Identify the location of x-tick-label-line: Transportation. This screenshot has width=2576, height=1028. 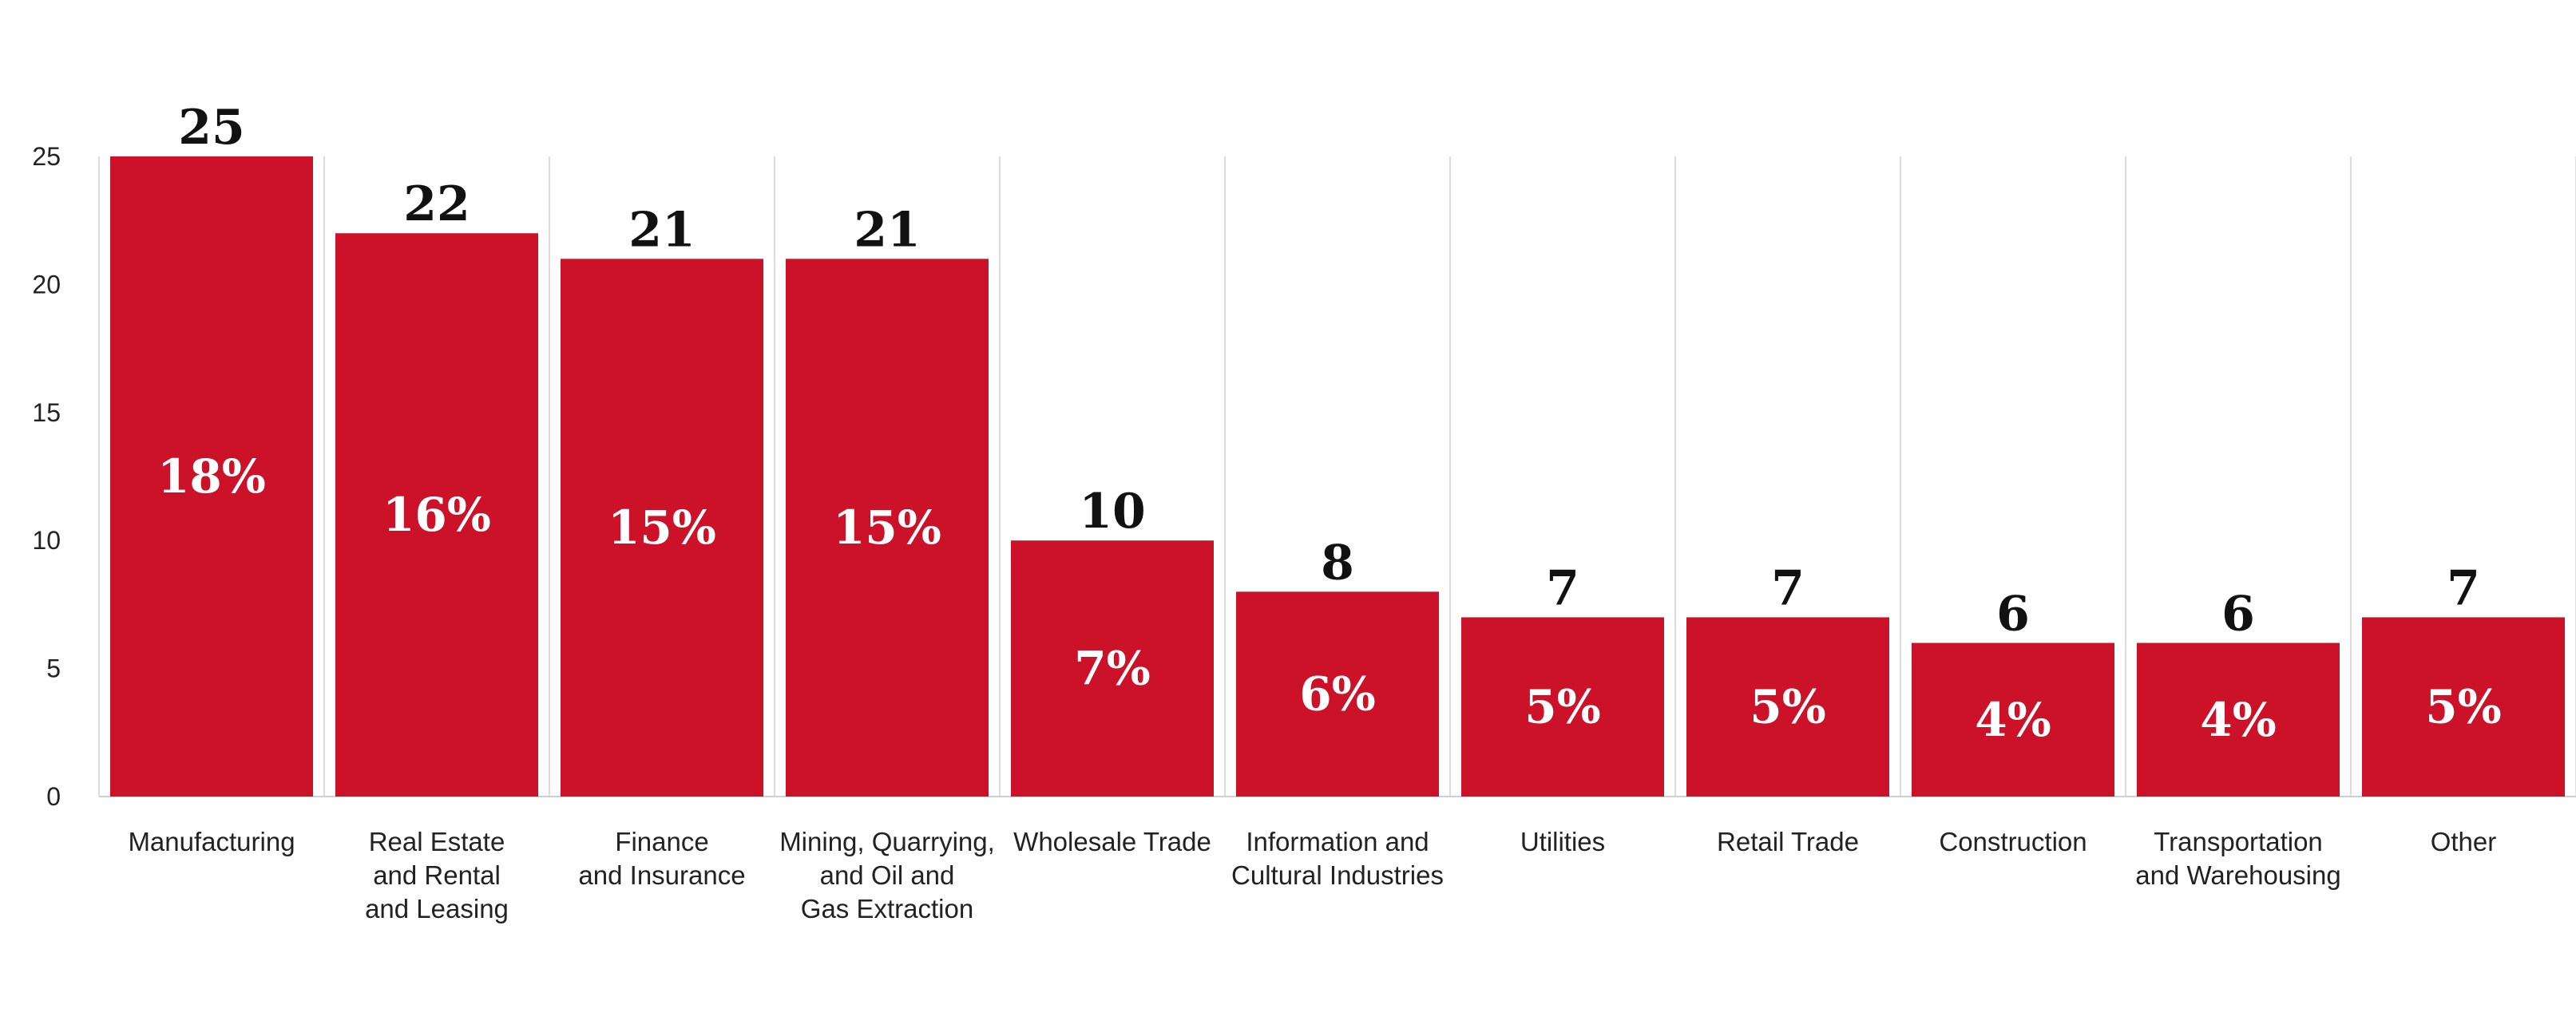
(2238, 842).